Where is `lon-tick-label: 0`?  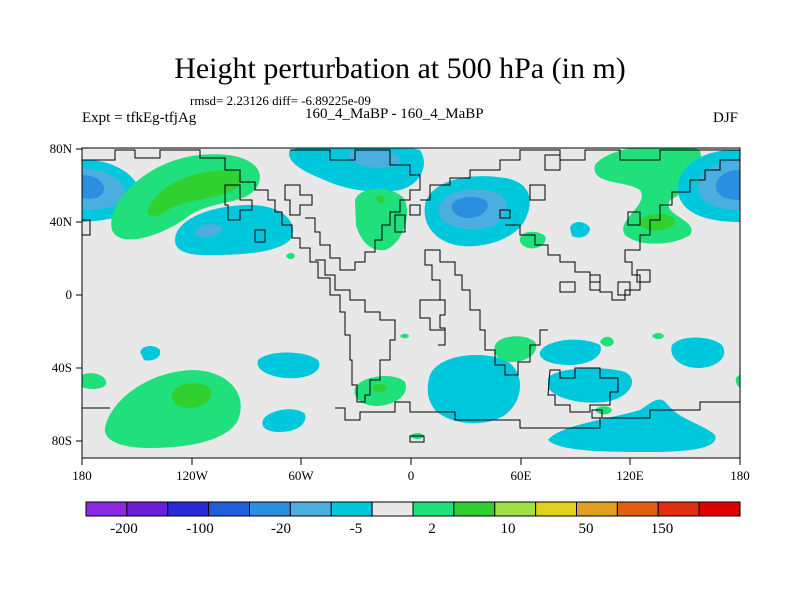 lon-tick-label: 0 is located at coordinates (411, 475).